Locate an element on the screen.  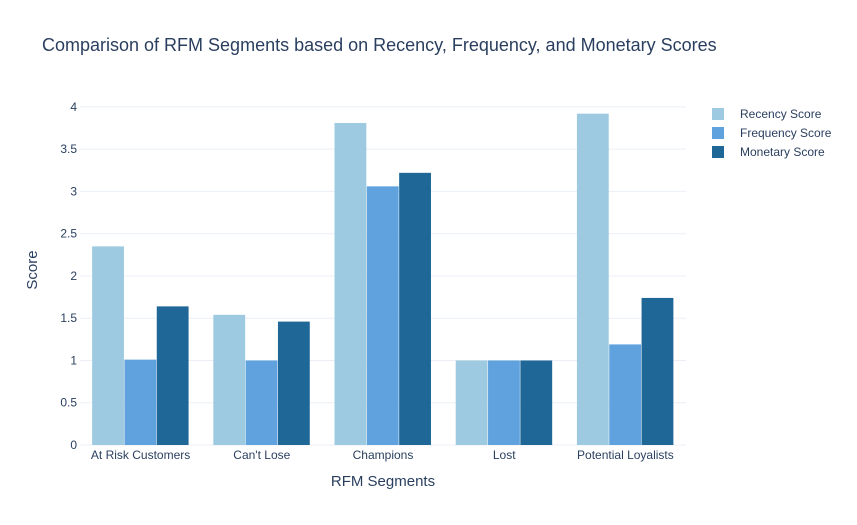
y-axis-title: Score is located at coordinates (32, 269).